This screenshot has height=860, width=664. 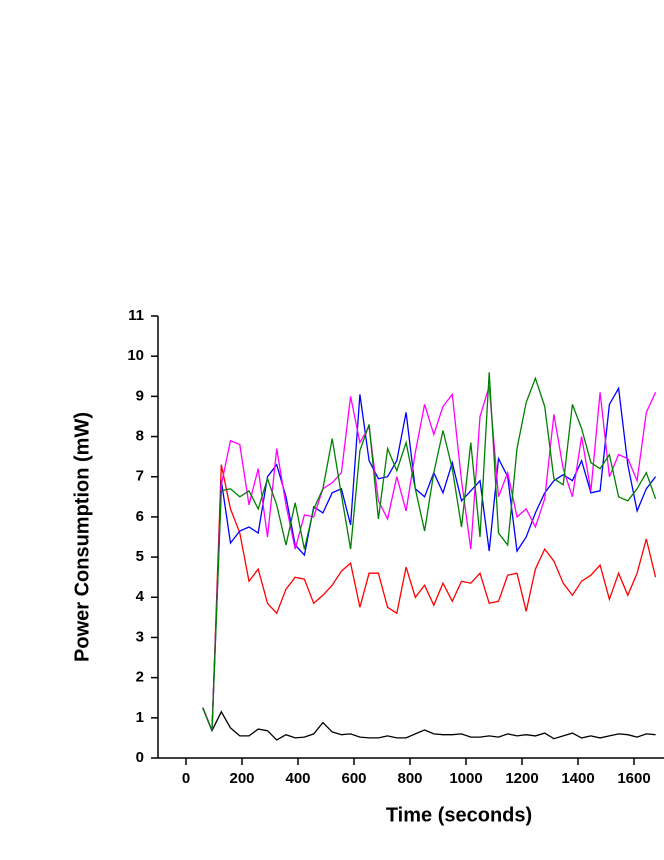 I want to click on x-tick-label: 1400, so click(x=577, y=778).